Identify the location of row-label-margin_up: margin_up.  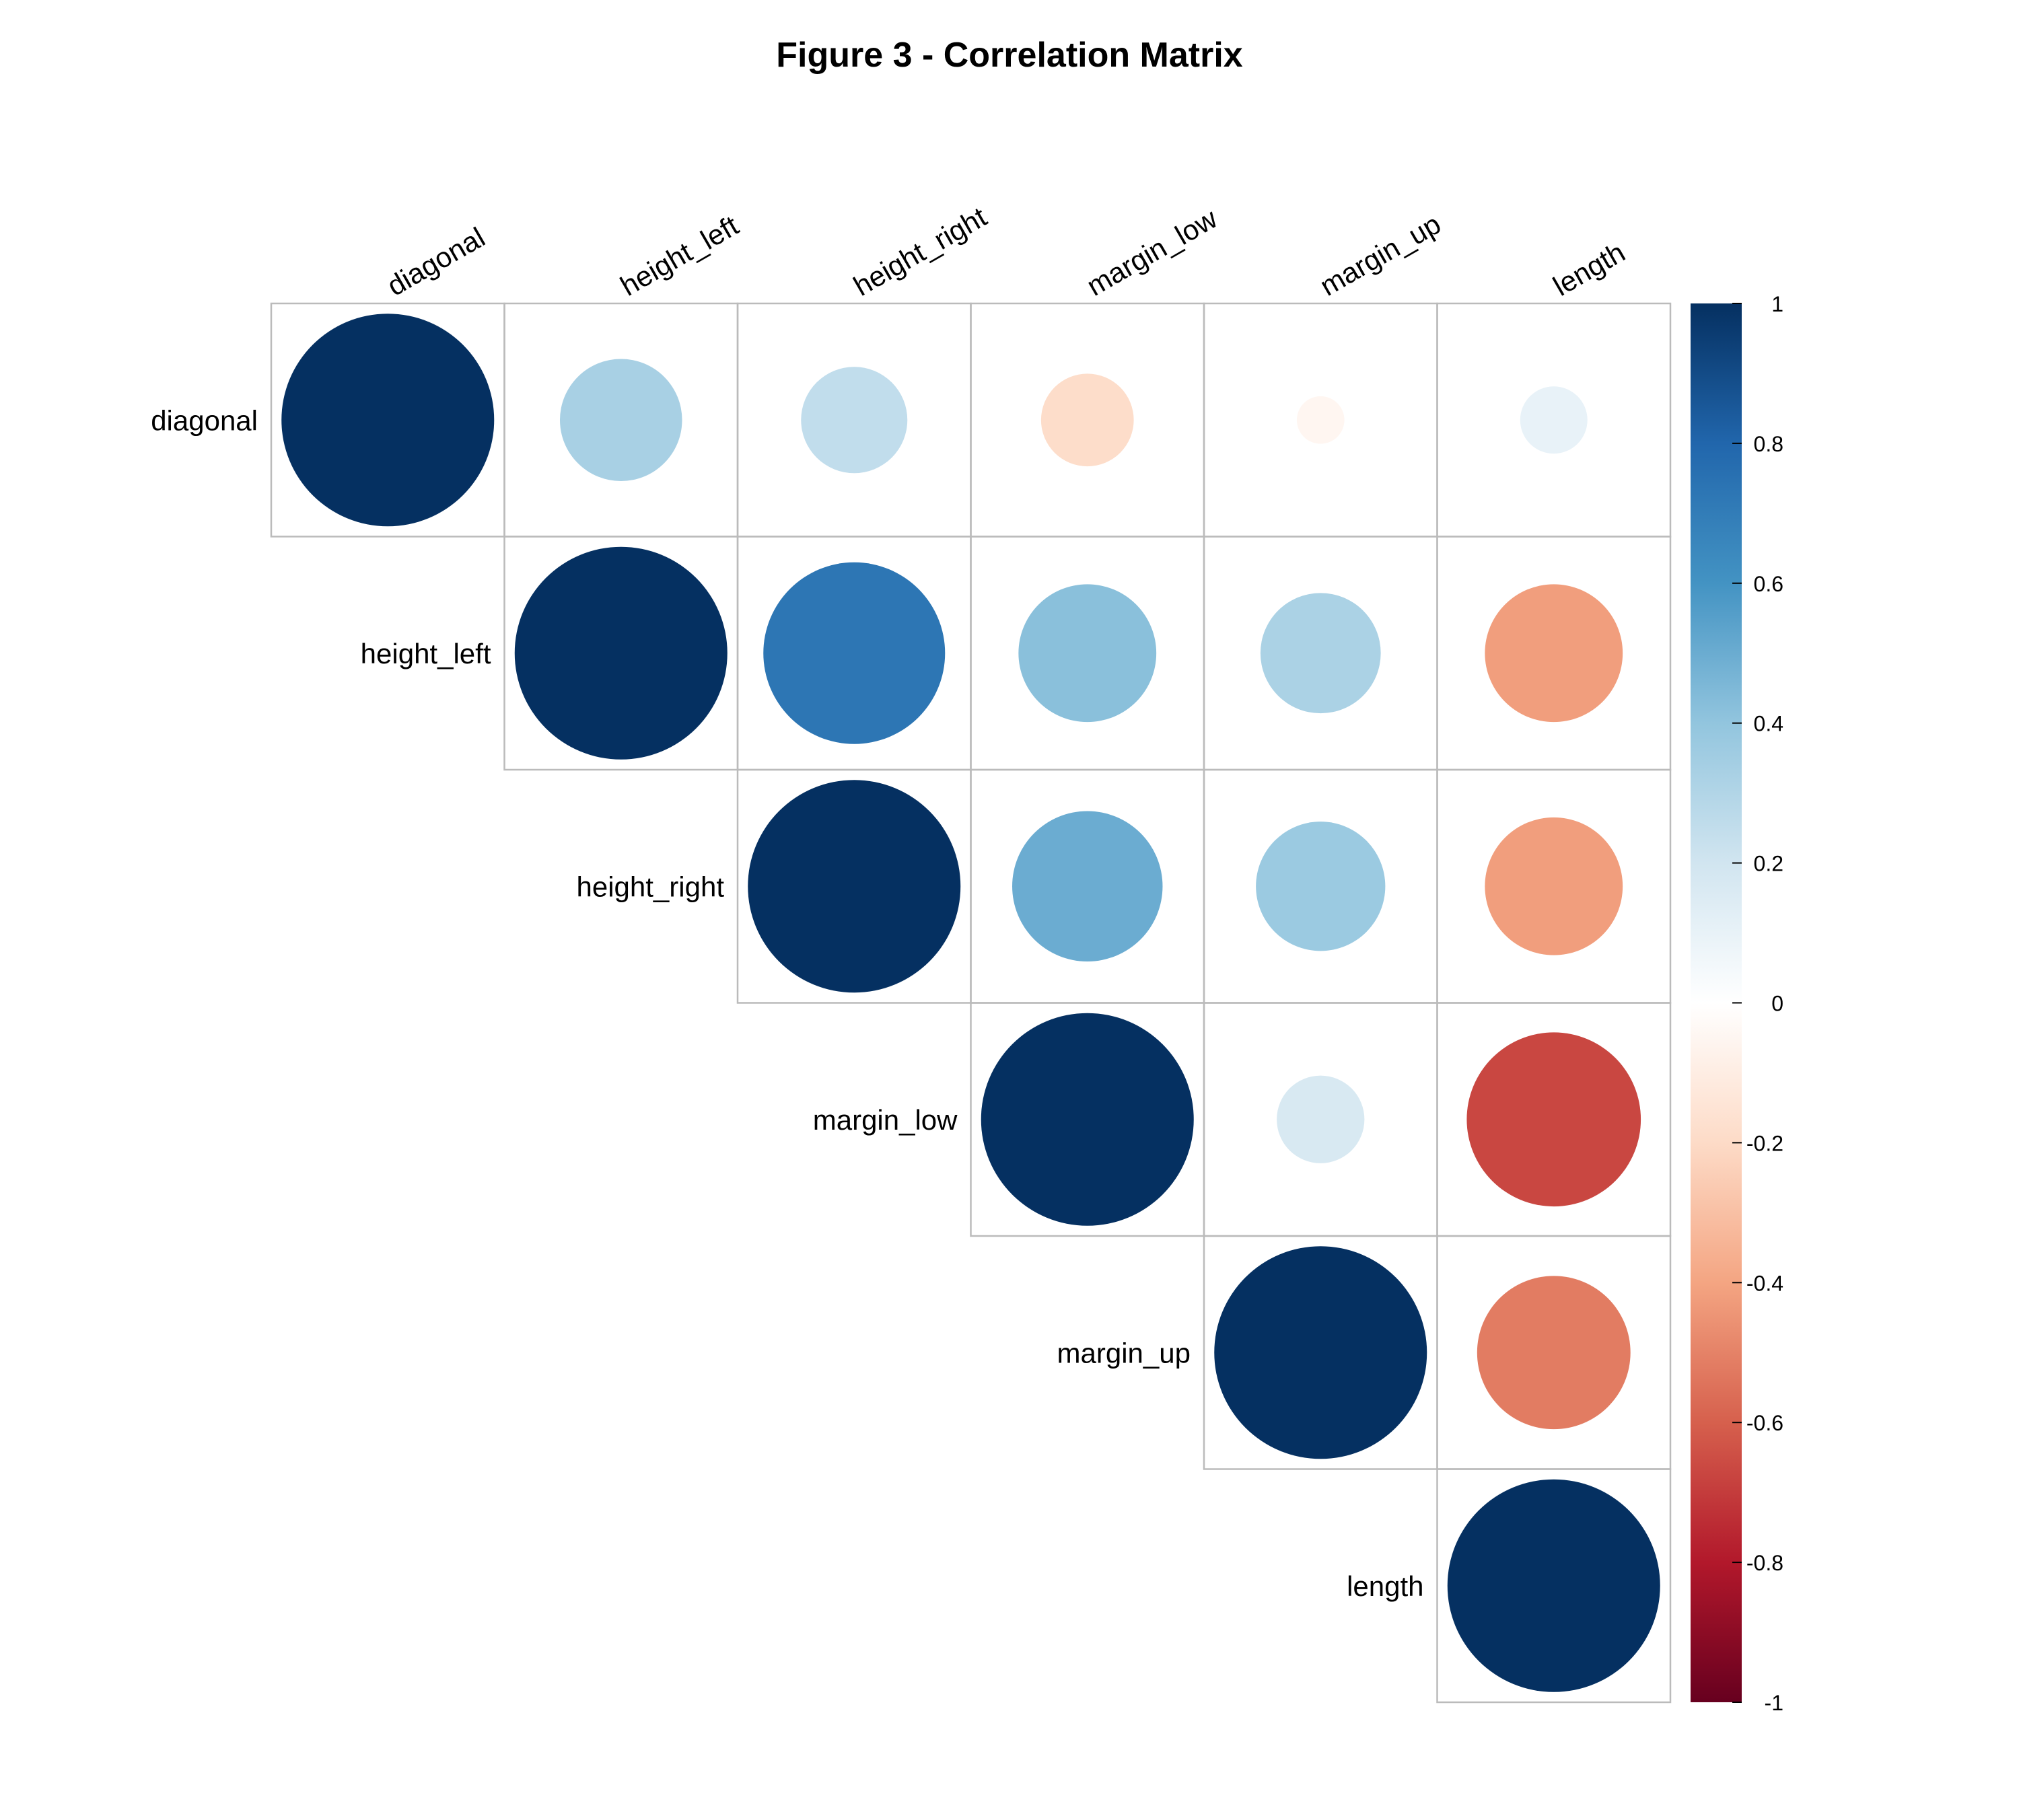
(1124, 1353).